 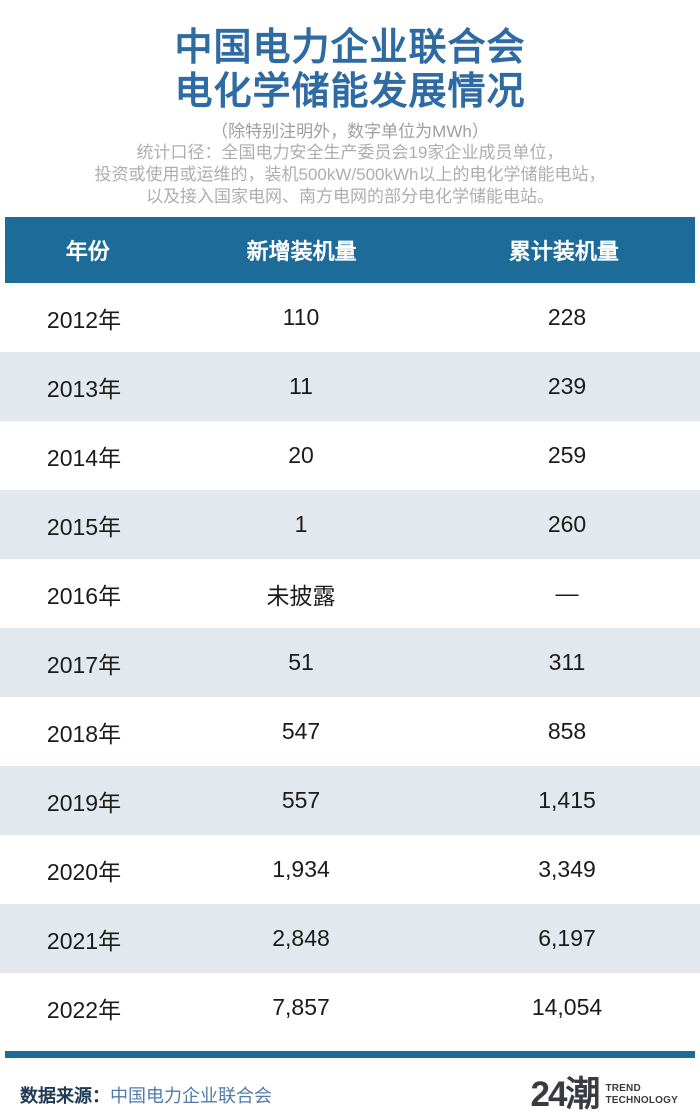 I want to click on column-header-year: 年份, so click(x=87, y=251).